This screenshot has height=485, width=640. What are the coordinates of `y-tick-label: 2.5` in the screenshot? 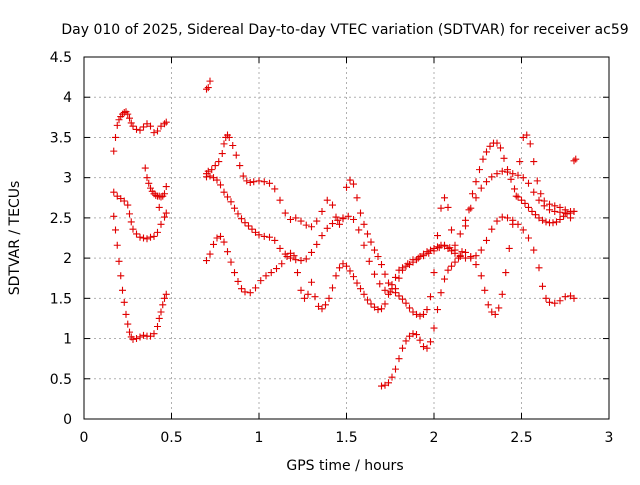 It's located at (61, 219).